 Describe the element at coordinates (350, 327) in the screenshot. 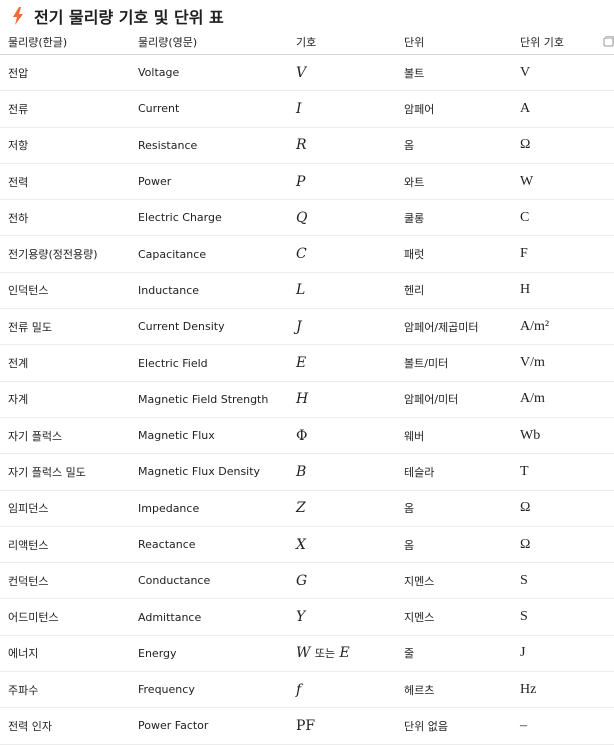

I see `symbol: J` at that location.